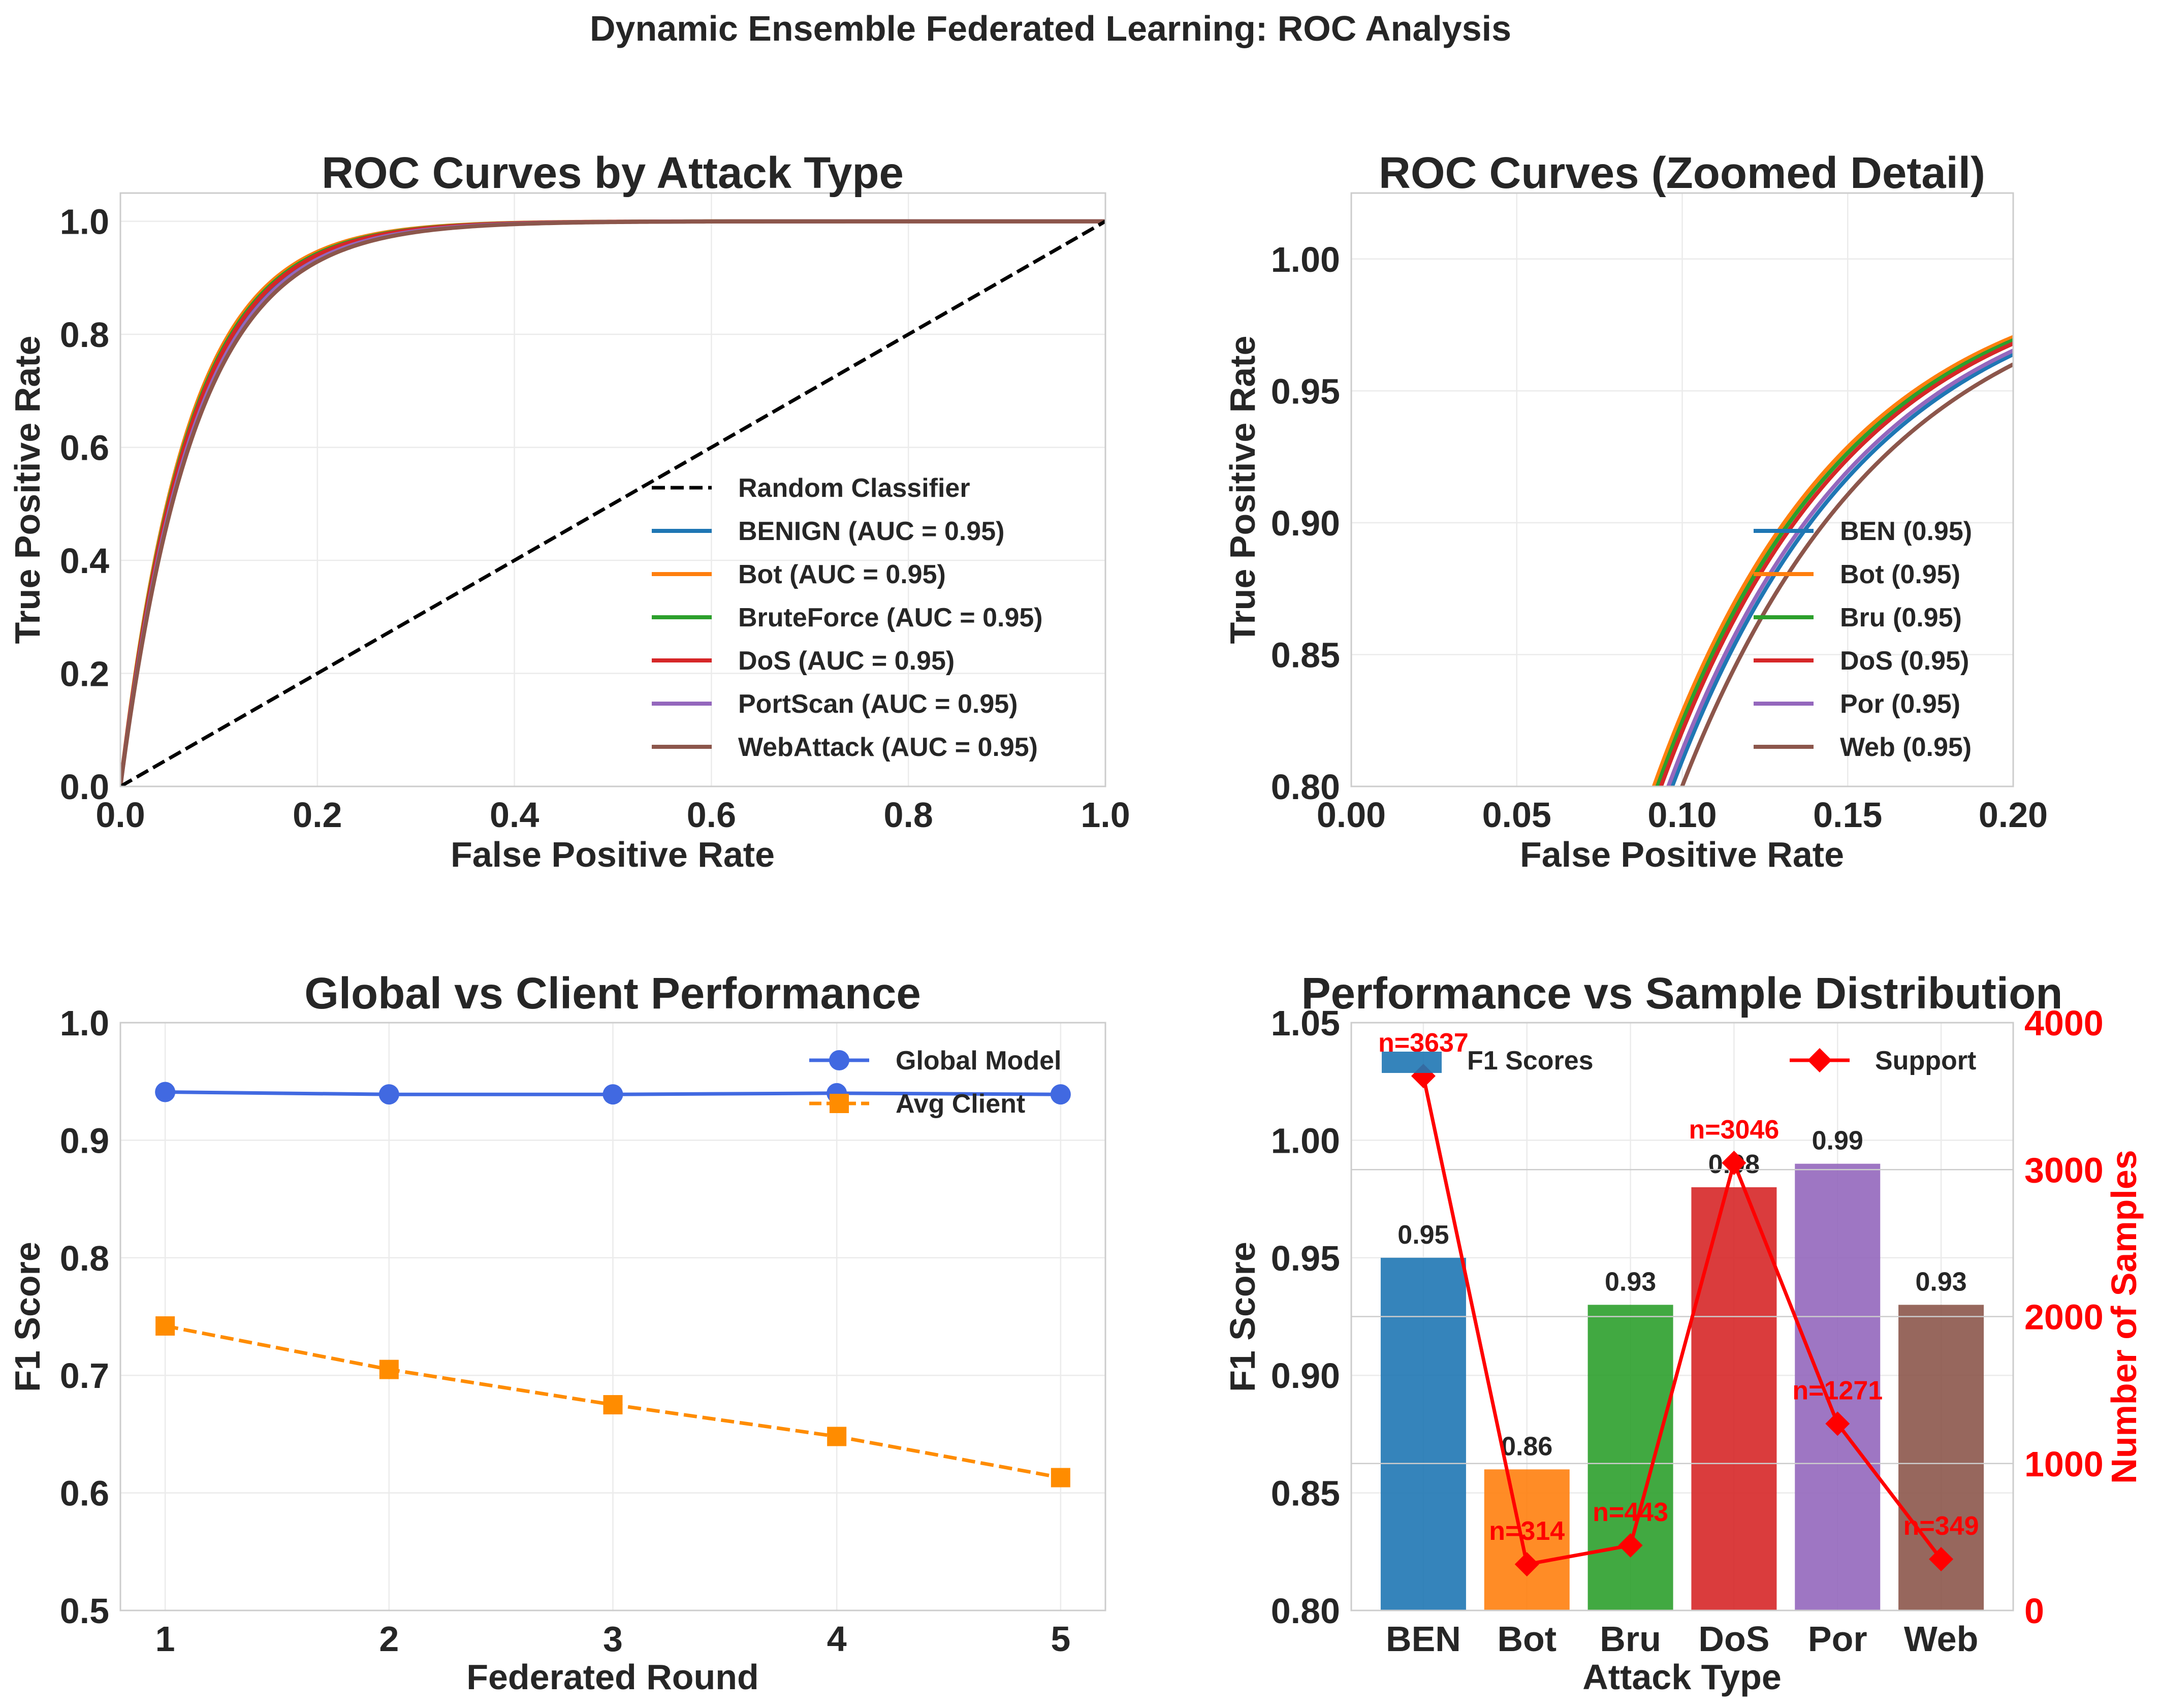 The height and width of the screenshot is (1708, 2160). Describe the element at coordinates (84, 561) in the screenshot. I see `y-tick-roc-2: 0.4` at that location.